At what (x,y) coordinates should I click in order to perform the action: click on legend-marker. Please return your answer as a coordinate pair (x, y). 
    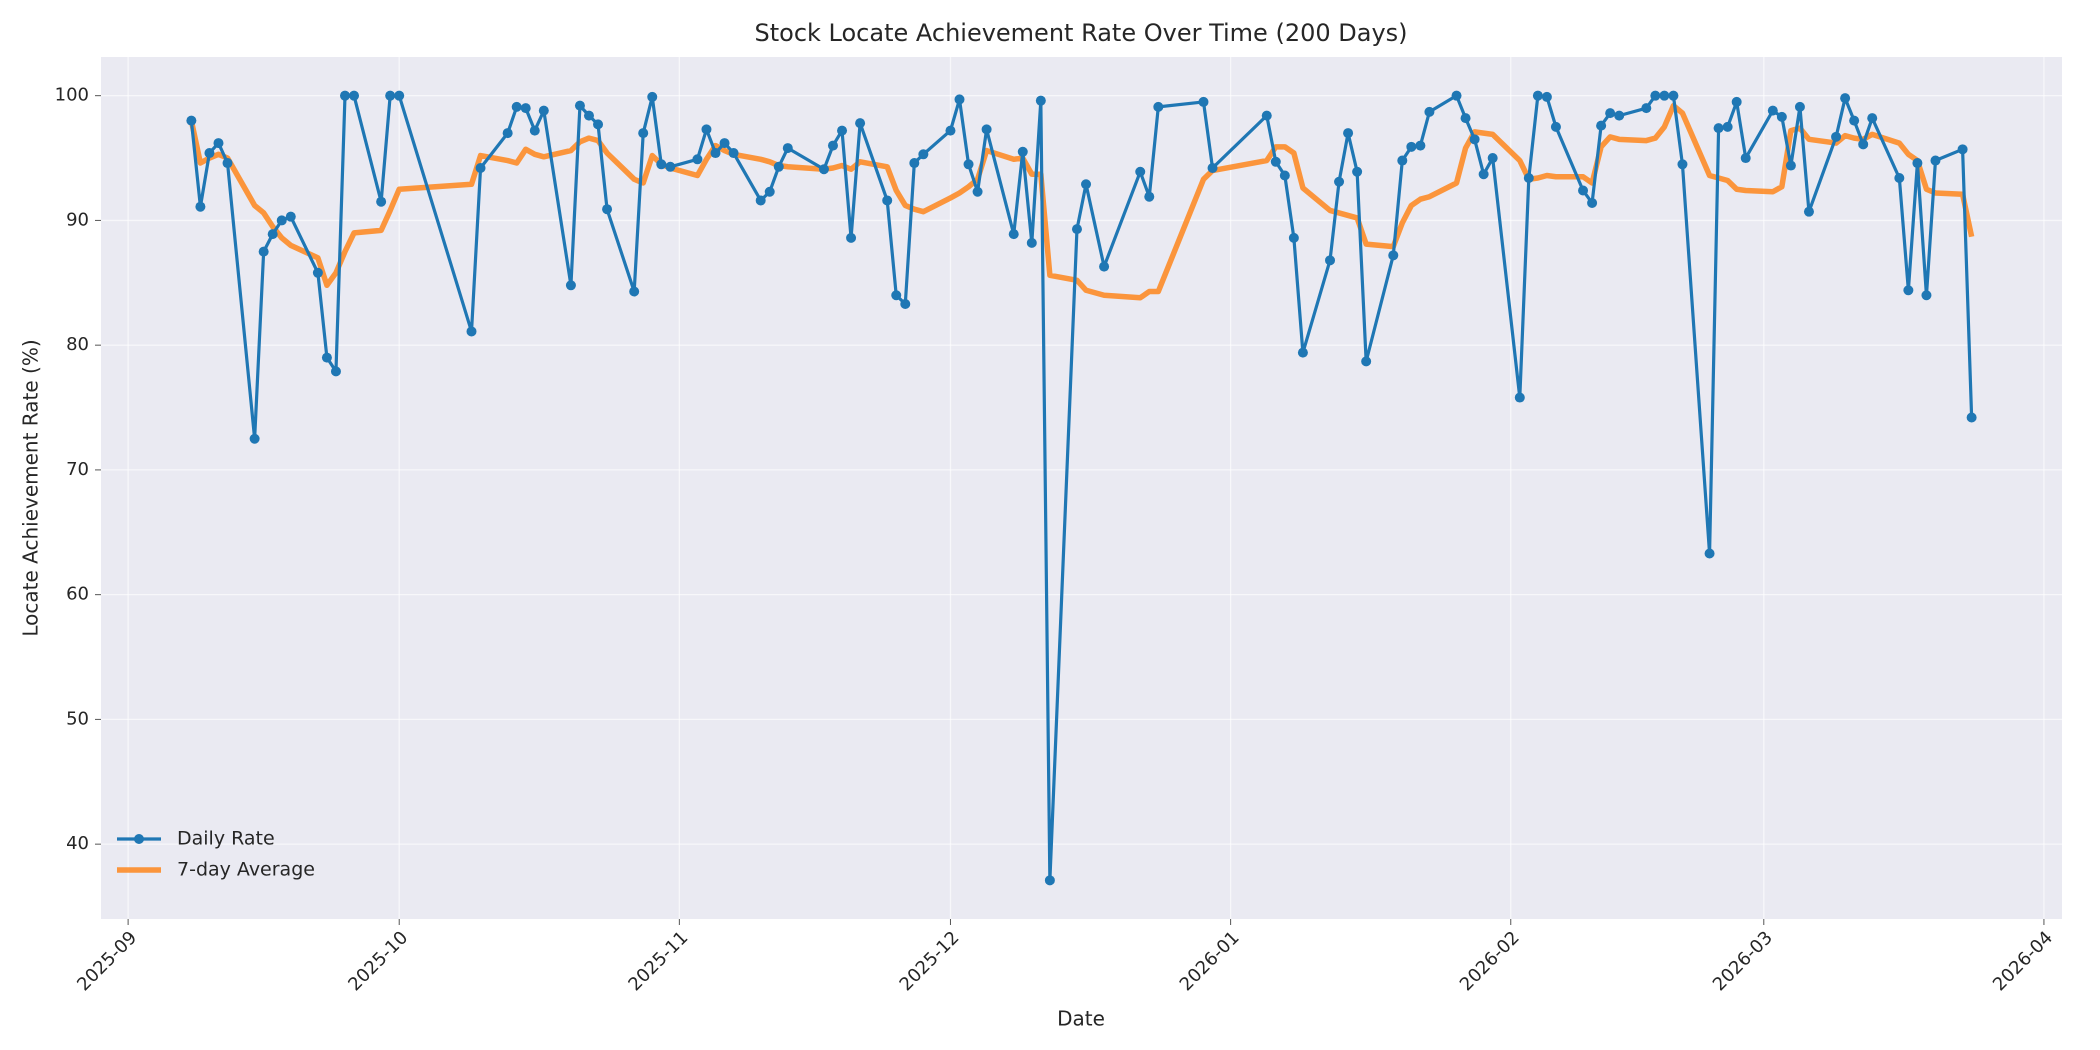
    Looking at the image, I should click on (139, 839).